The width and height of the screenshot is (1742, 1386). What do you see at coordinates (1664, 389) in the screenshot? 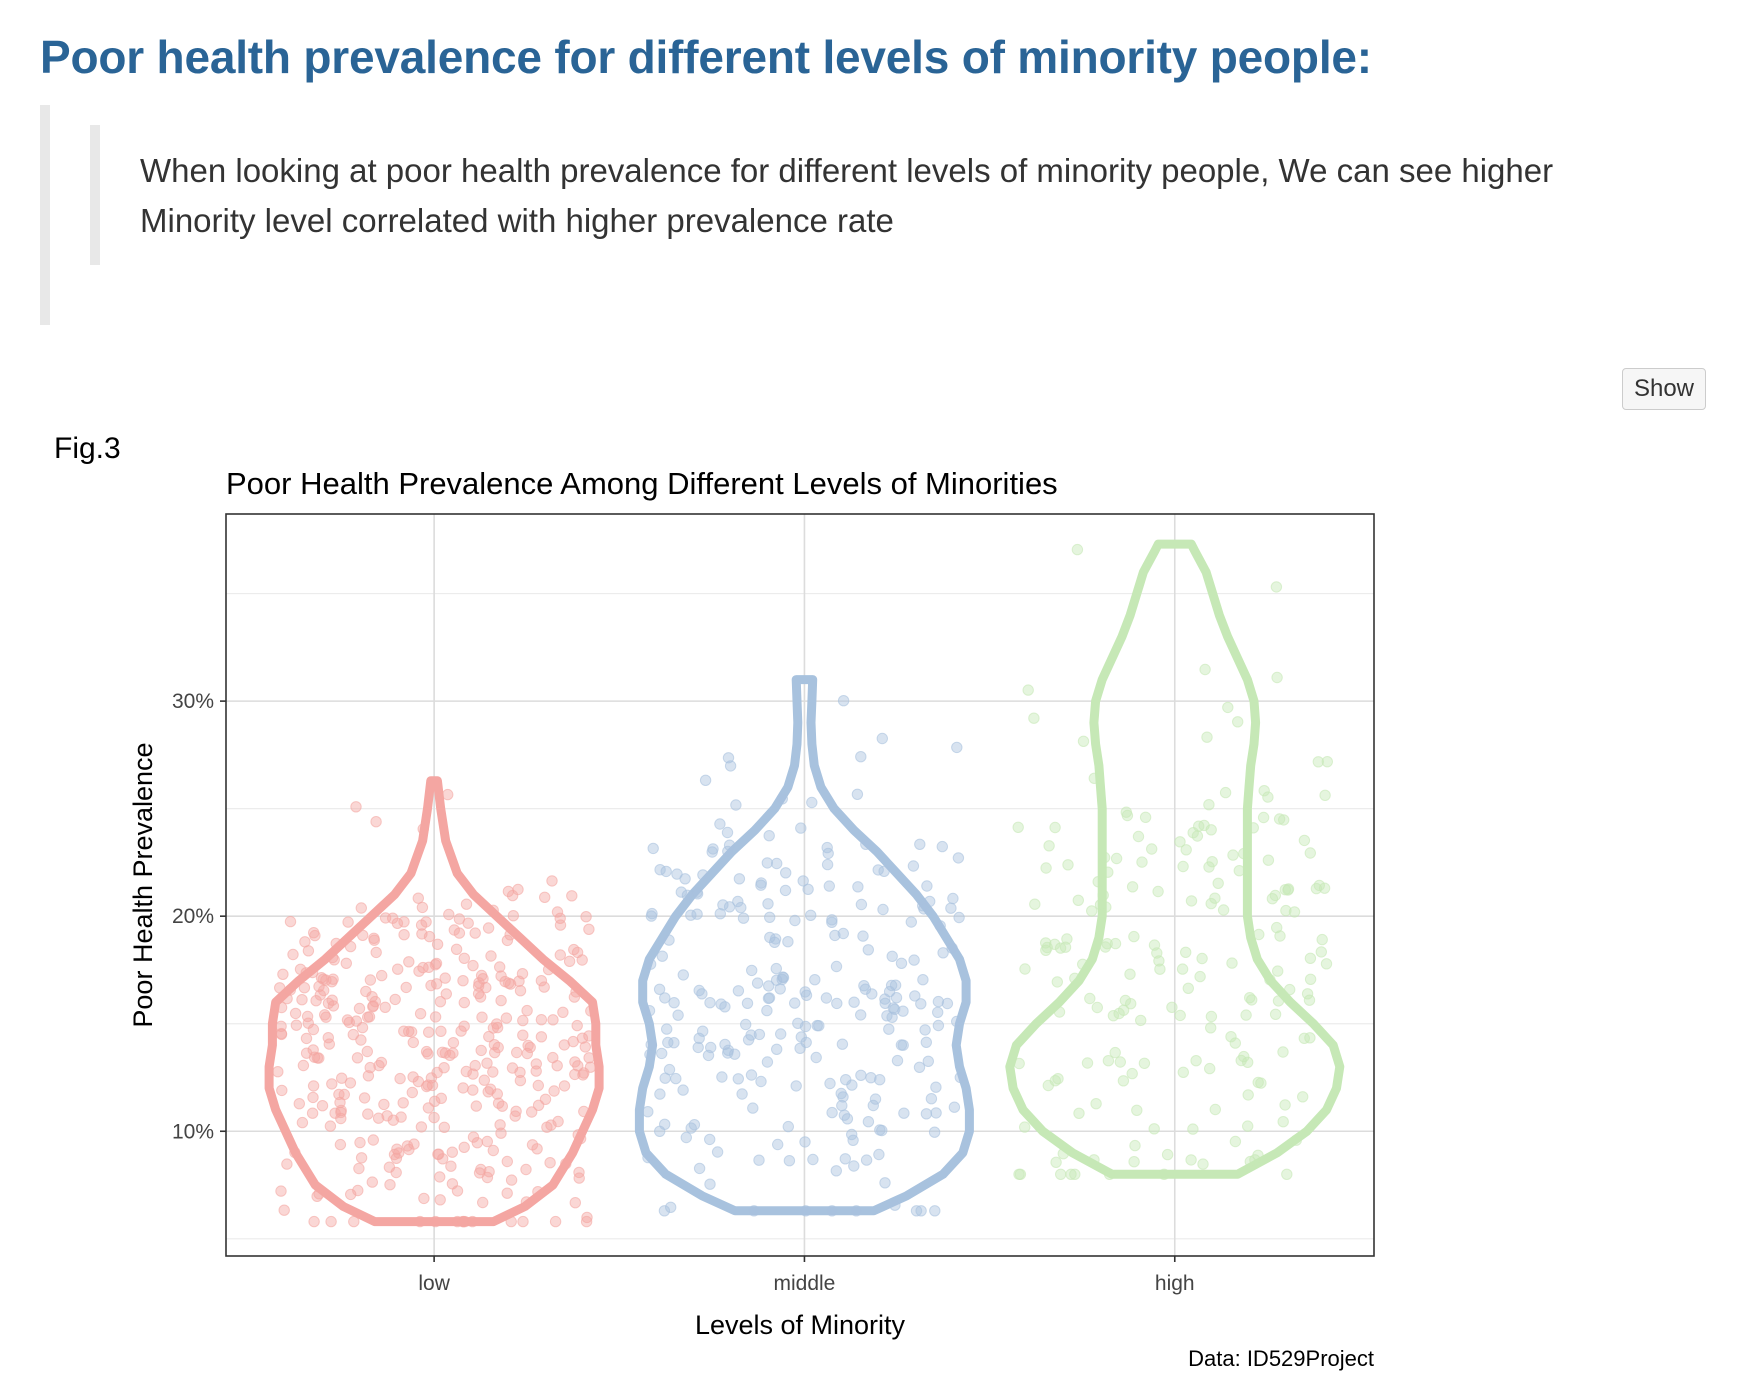
I see `show-code-button: Show` at bounding box center [1664, 389].